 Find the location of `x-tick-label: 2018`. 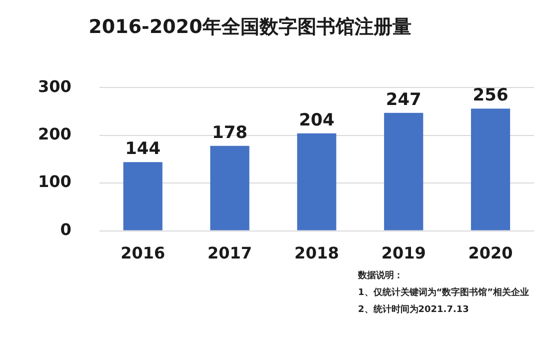

x-tick-label: 2018 is located at coordinates (316, 253).